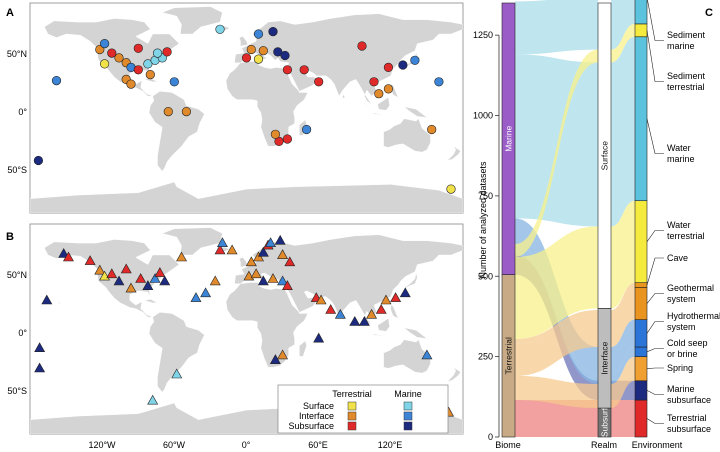 This screenshot has width=720, height=452. Describe the element at coordinates (556, 27) in the screenshot. I see `flow-biome-realm-sediment-marine` at that location.